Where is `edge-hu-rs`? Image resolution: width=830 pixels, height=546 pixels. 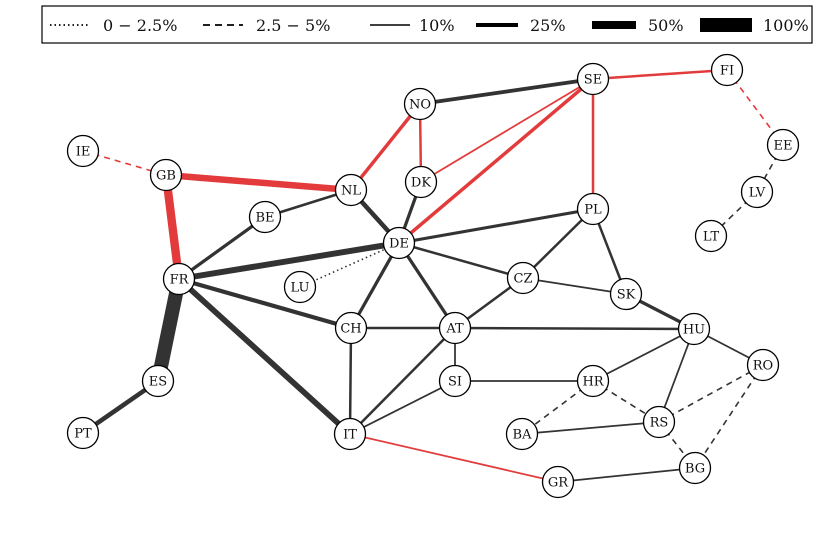
edge-hu-rs is located at coordinates (676, 375).